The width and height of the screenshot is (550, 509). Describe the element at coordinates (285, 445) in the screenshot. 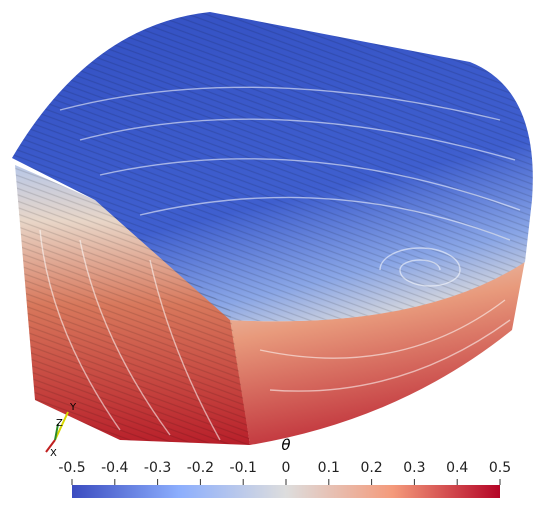

I see `colorbar-title: θ` at that location.